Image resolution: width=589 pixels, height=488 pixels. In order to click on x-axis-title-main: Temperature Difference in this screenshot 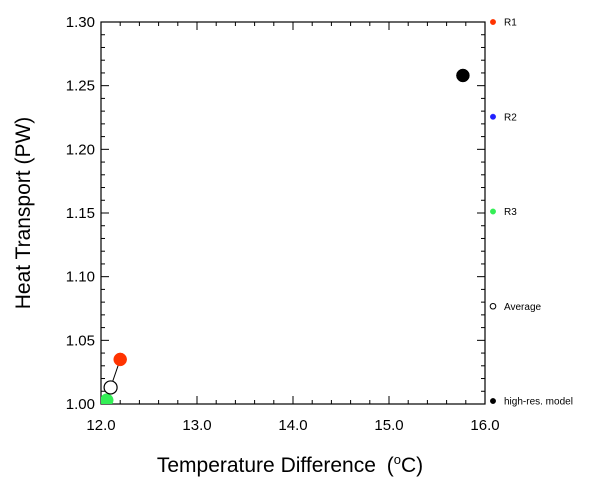, I will do `click(266, 465)`.